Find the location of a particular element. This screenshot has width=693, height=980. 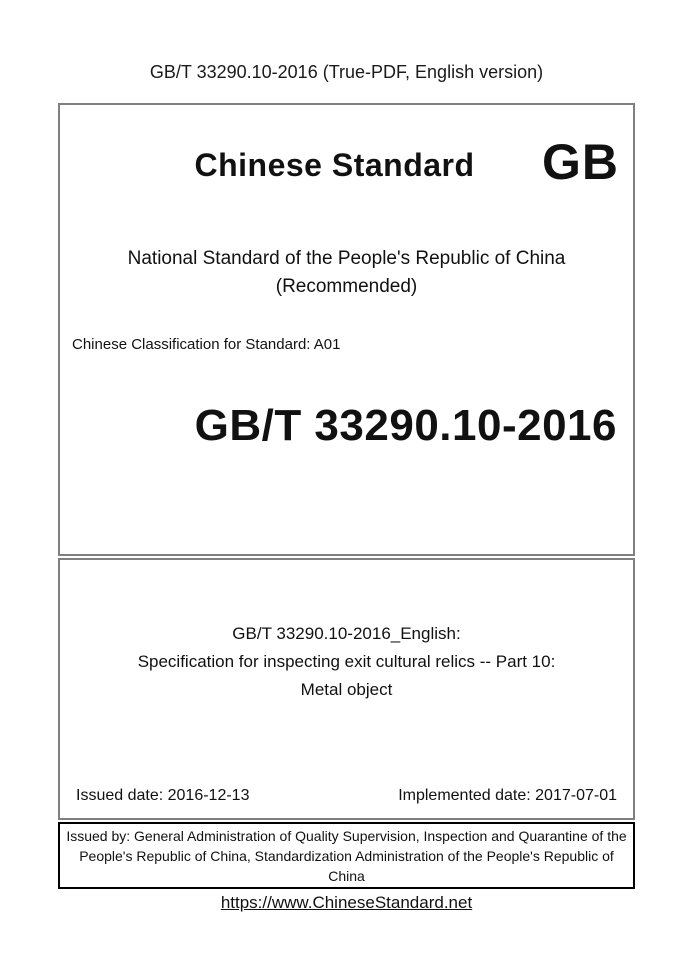

site-link: https://www.ChineseStandard.net is located at coordinates (346, 902).